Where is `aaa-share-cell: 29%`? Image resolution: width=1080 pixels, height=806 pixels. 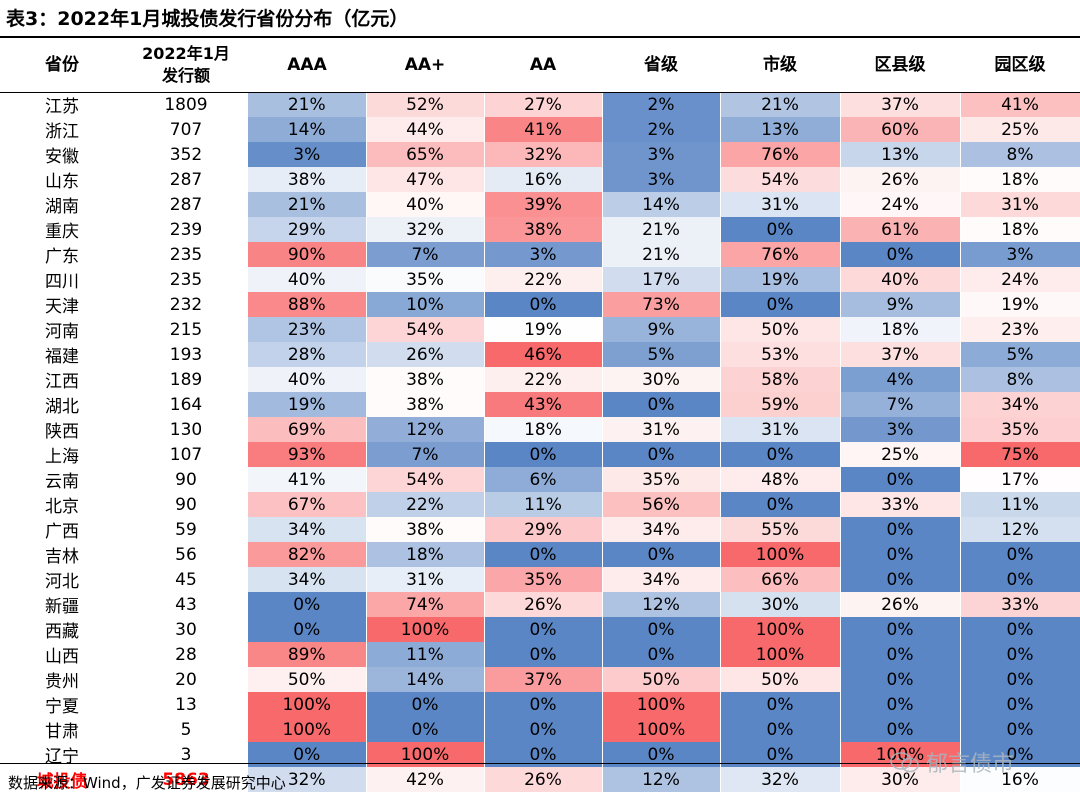 aaa-share-cell: 29% is located at coordinates (307, 229).